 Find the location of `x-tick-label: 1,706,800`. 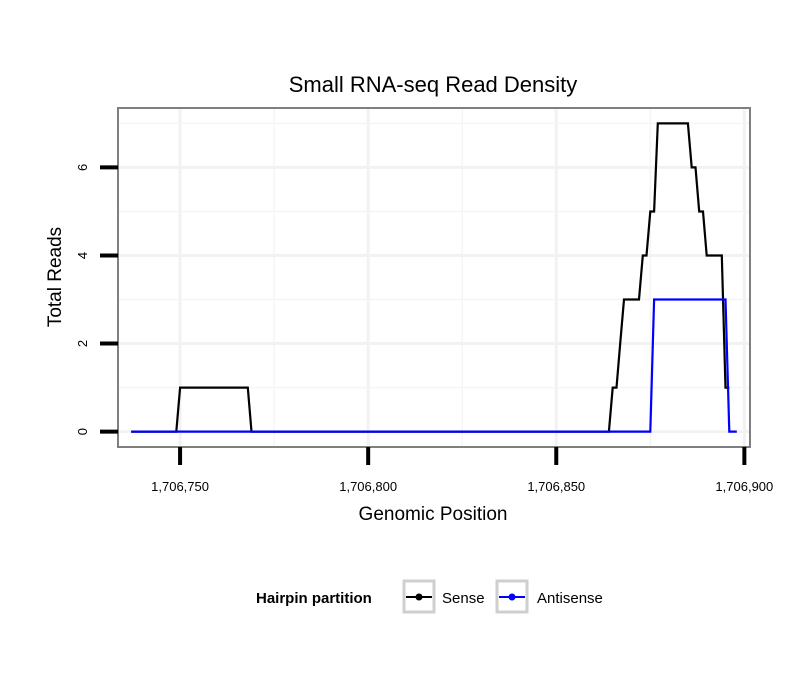

x-tick-label: 1,706,800 is located at coordinates (368, 486).